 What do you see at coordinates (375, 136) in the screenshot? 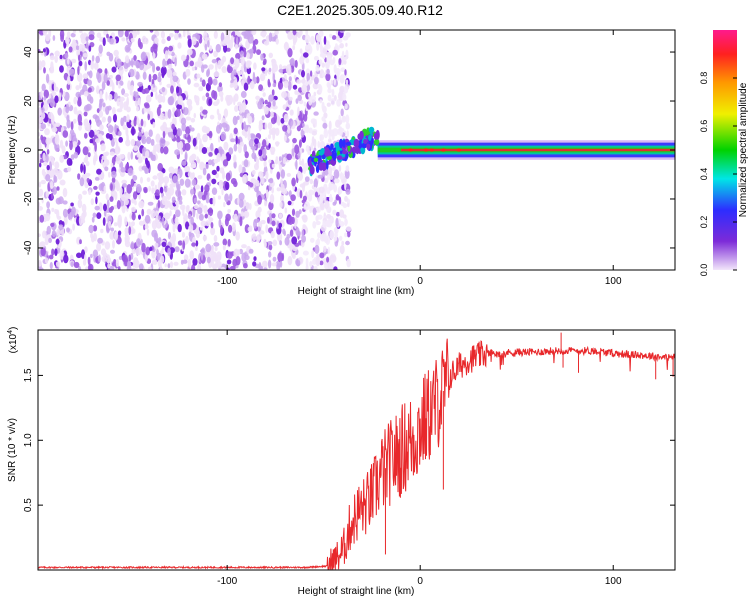
I see `transition-cell` at bounding box center [375, 136].